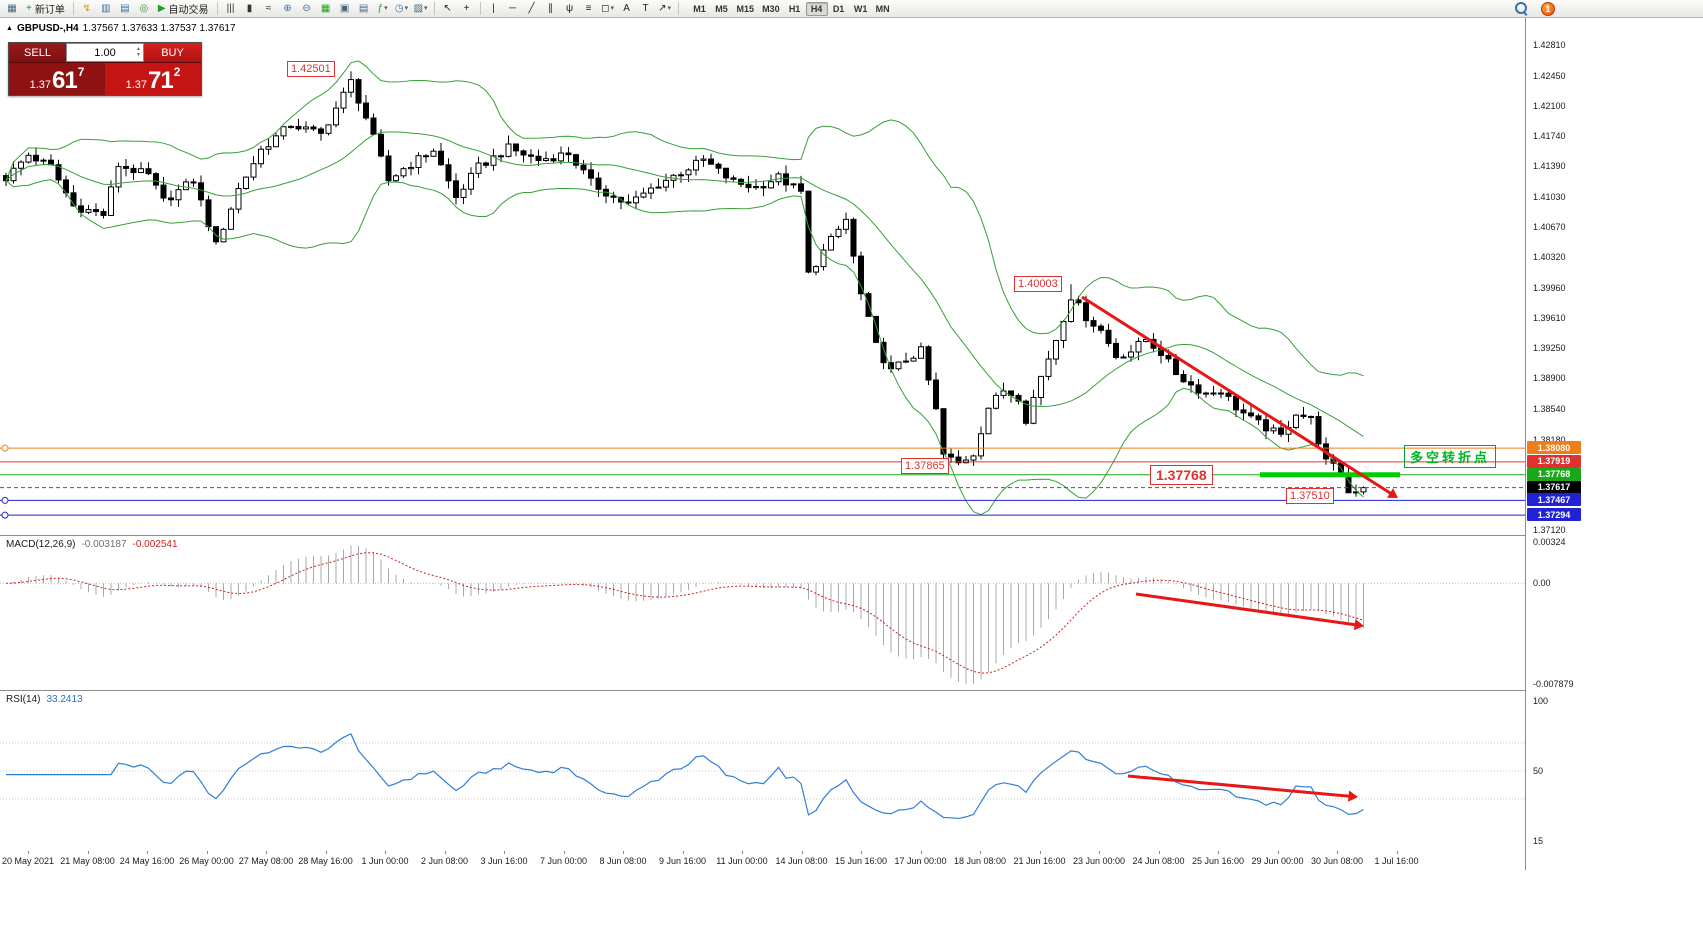  I want to click on trendline-icon: ╱, so click(532, 8).